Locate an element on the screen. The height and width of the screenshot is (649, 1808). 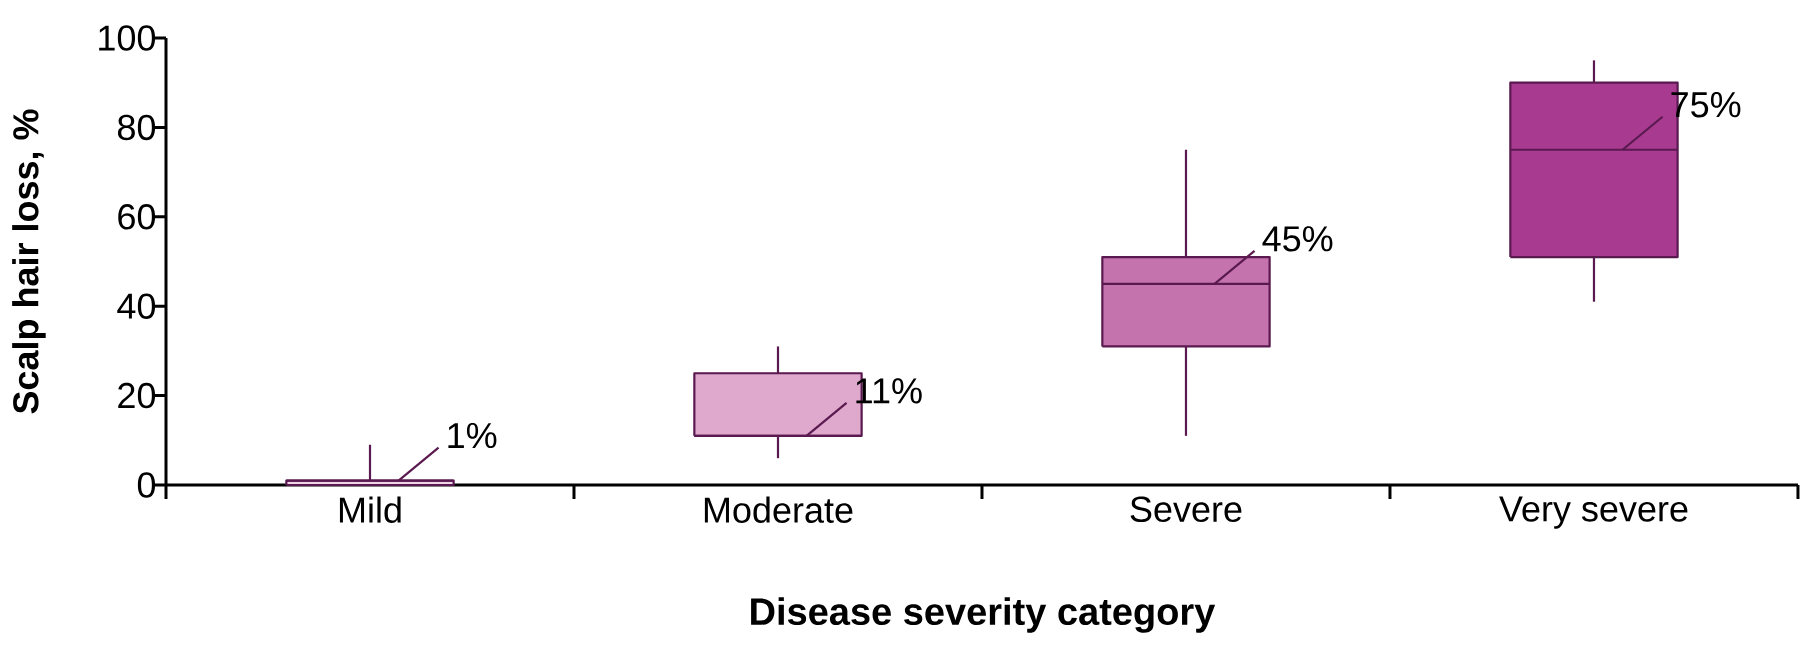
y-tick-label: 0 is located at coordinates (146, 485).